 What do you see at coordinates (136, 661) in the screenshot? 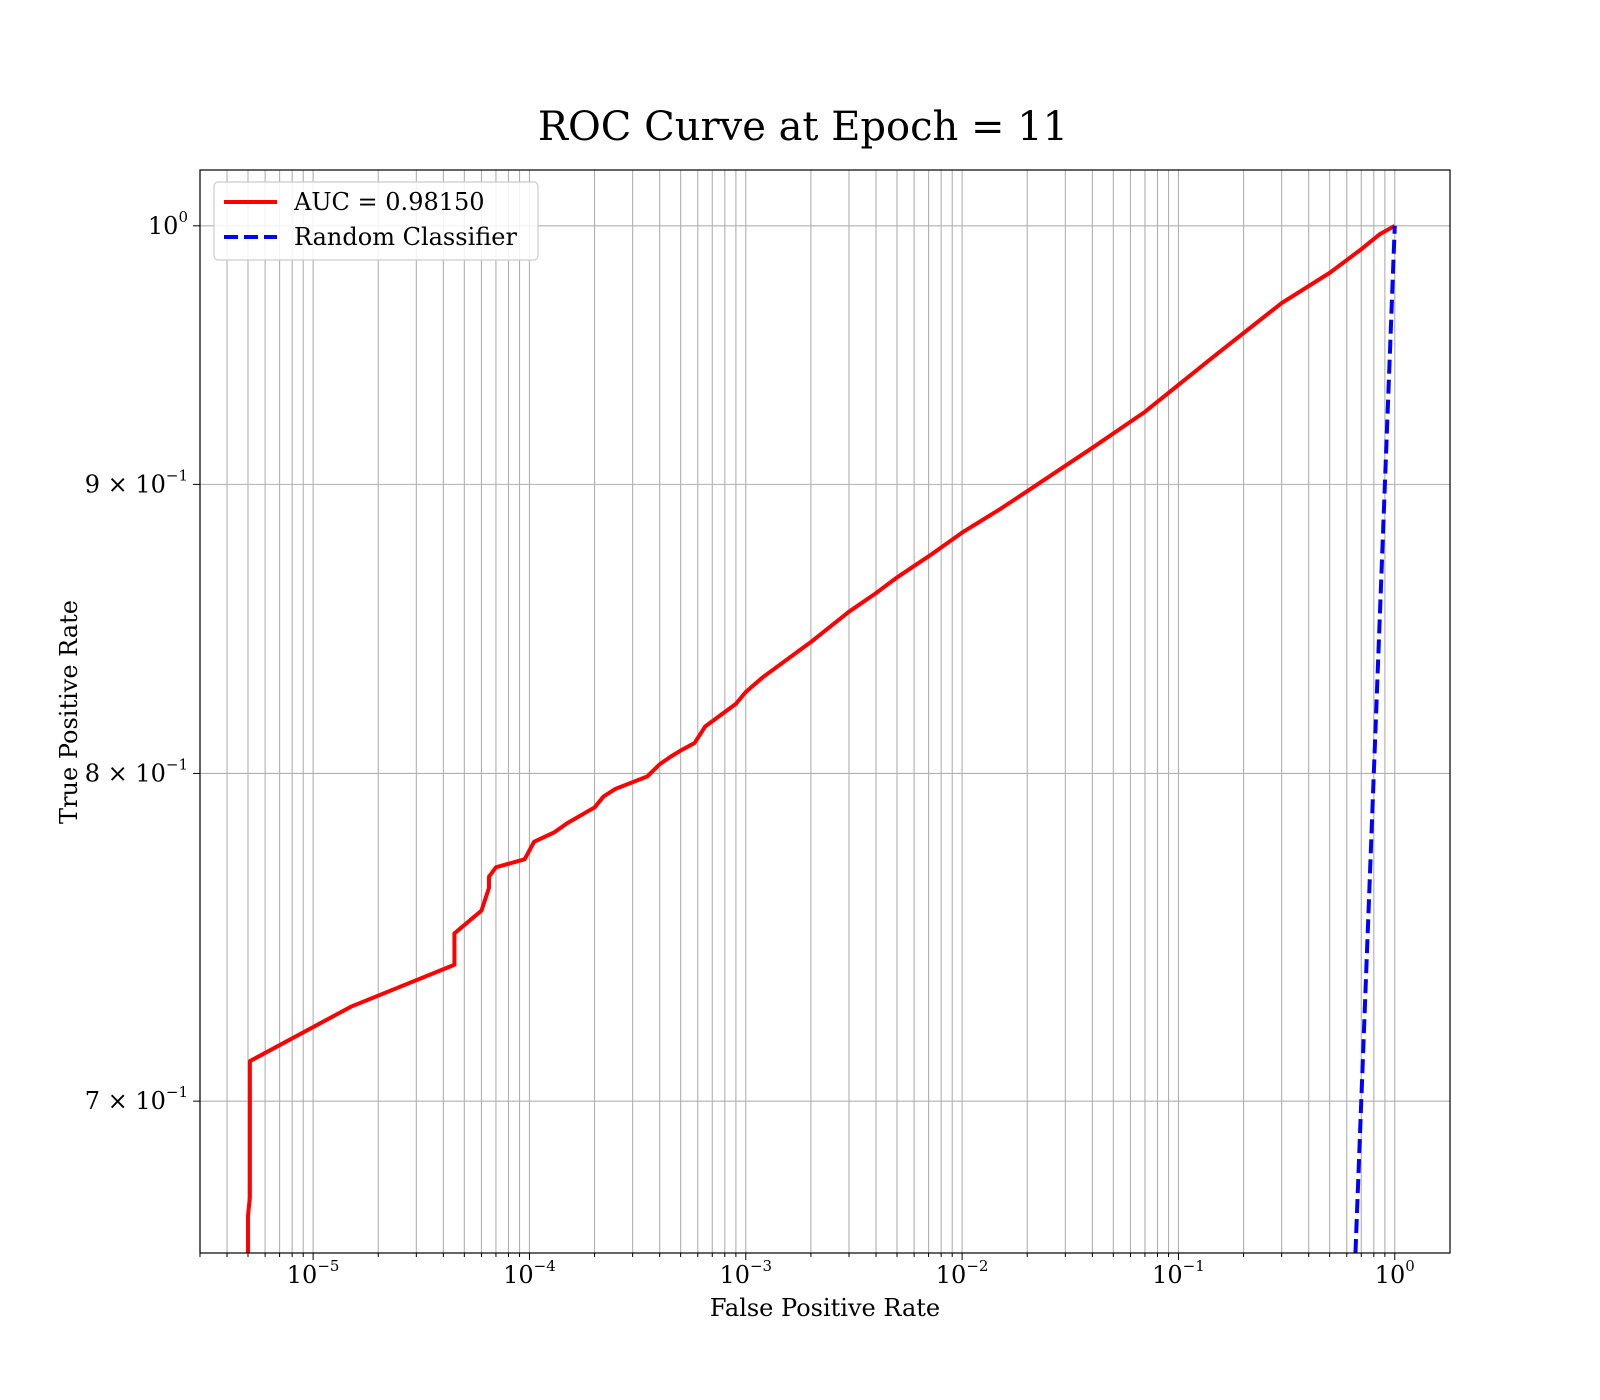
I see `y-tick-labels: 100 9 × 10−1 8 × 10−1 7 × 10−1` at bounding box center [136, 661].